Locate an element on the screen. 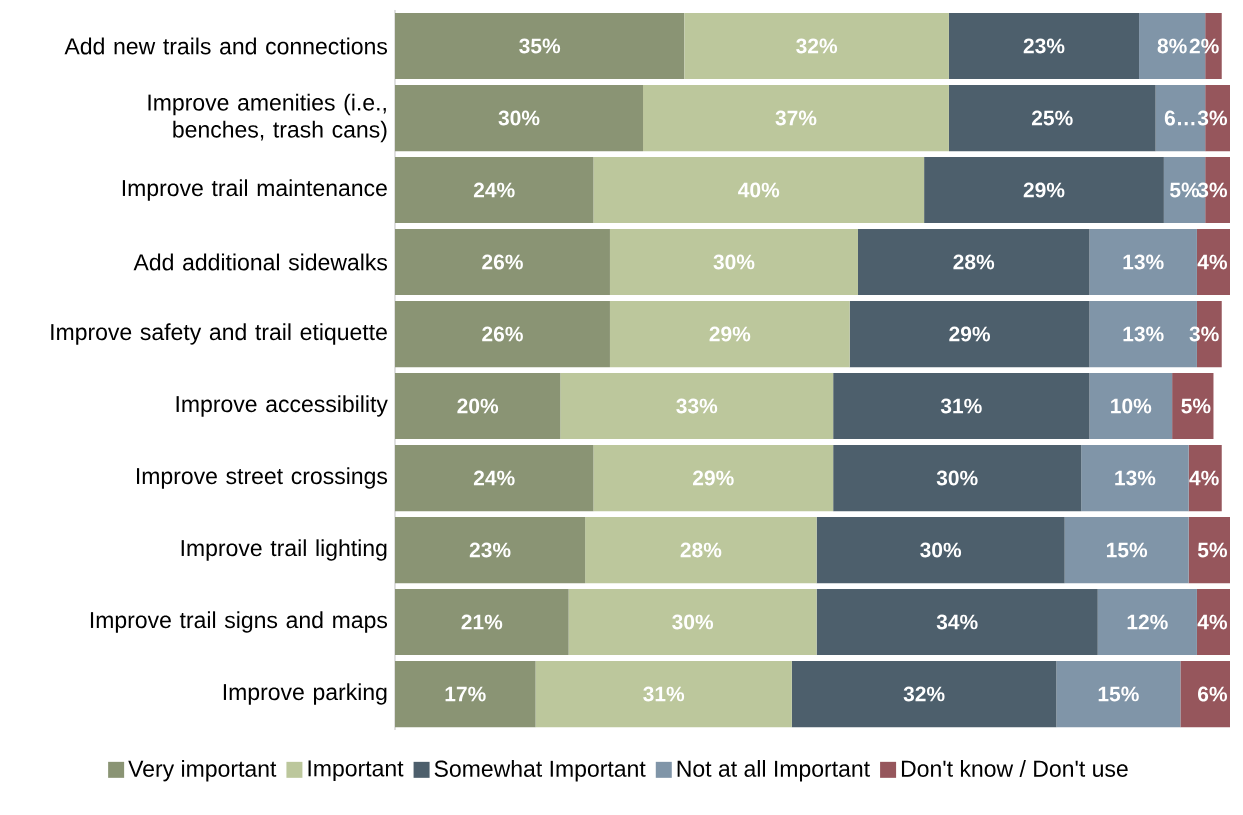 The height and width of the screenshot is (815, 1243). data-label: 35% is located at coordinates (540, 46).